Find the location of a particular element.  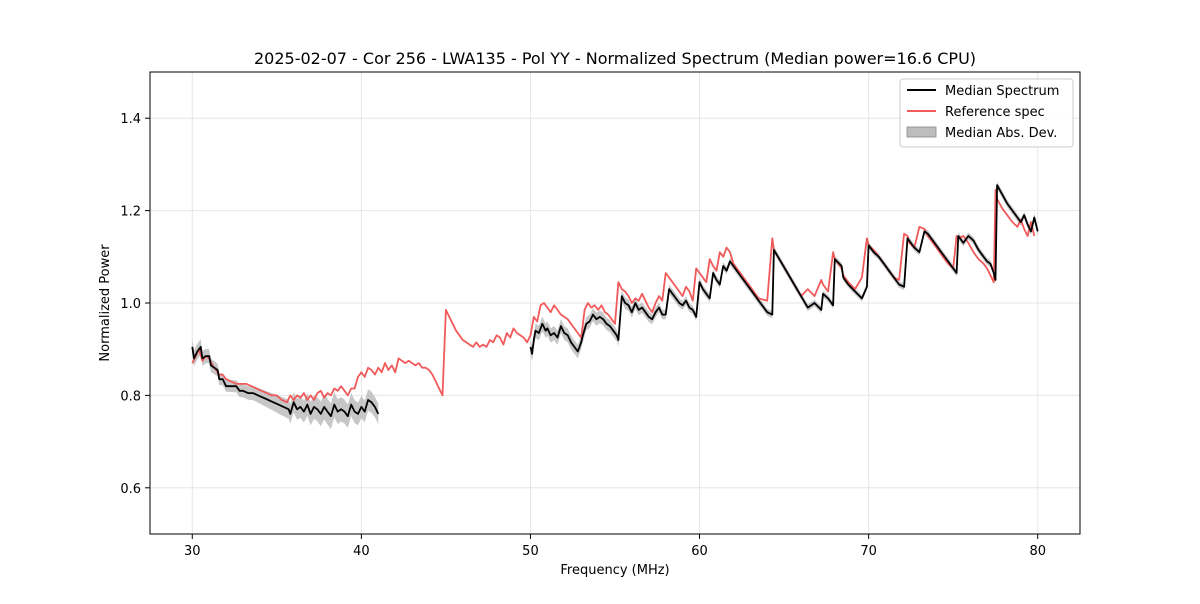

x-tick-label: 40 is located at coordinates (361, 551).